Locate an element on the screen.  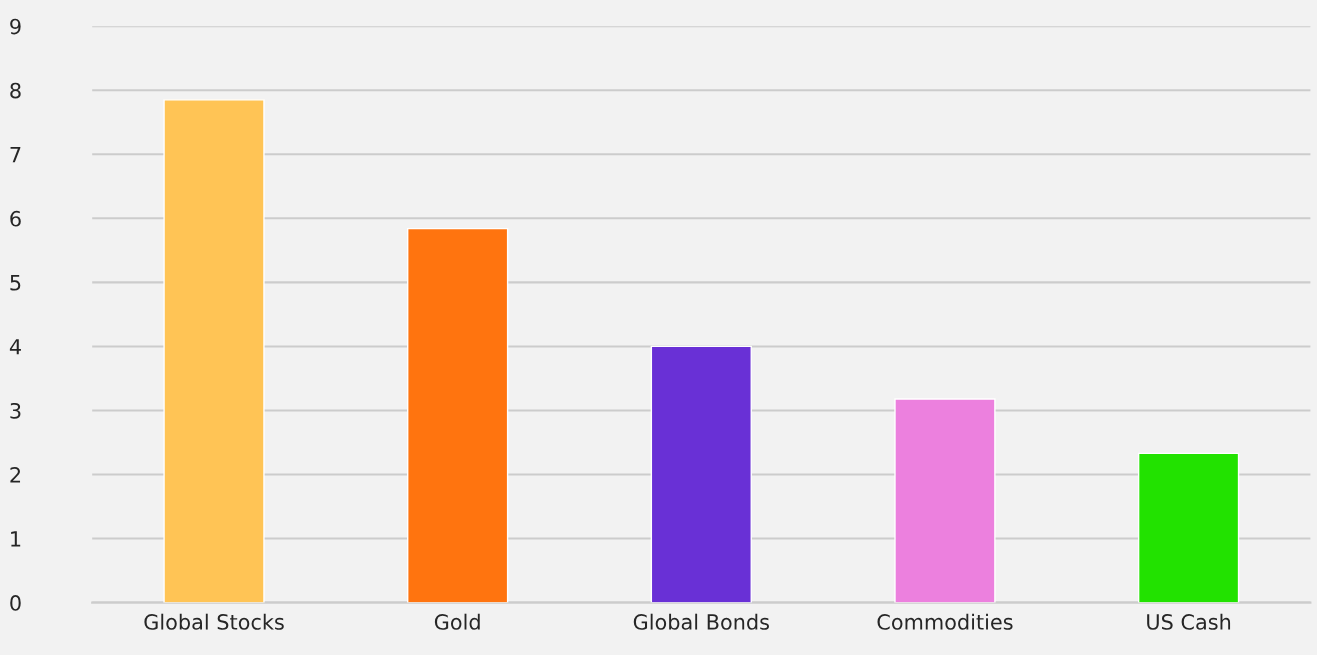
x-tick-label: Global Stocks is located at coordinates (214, 621).